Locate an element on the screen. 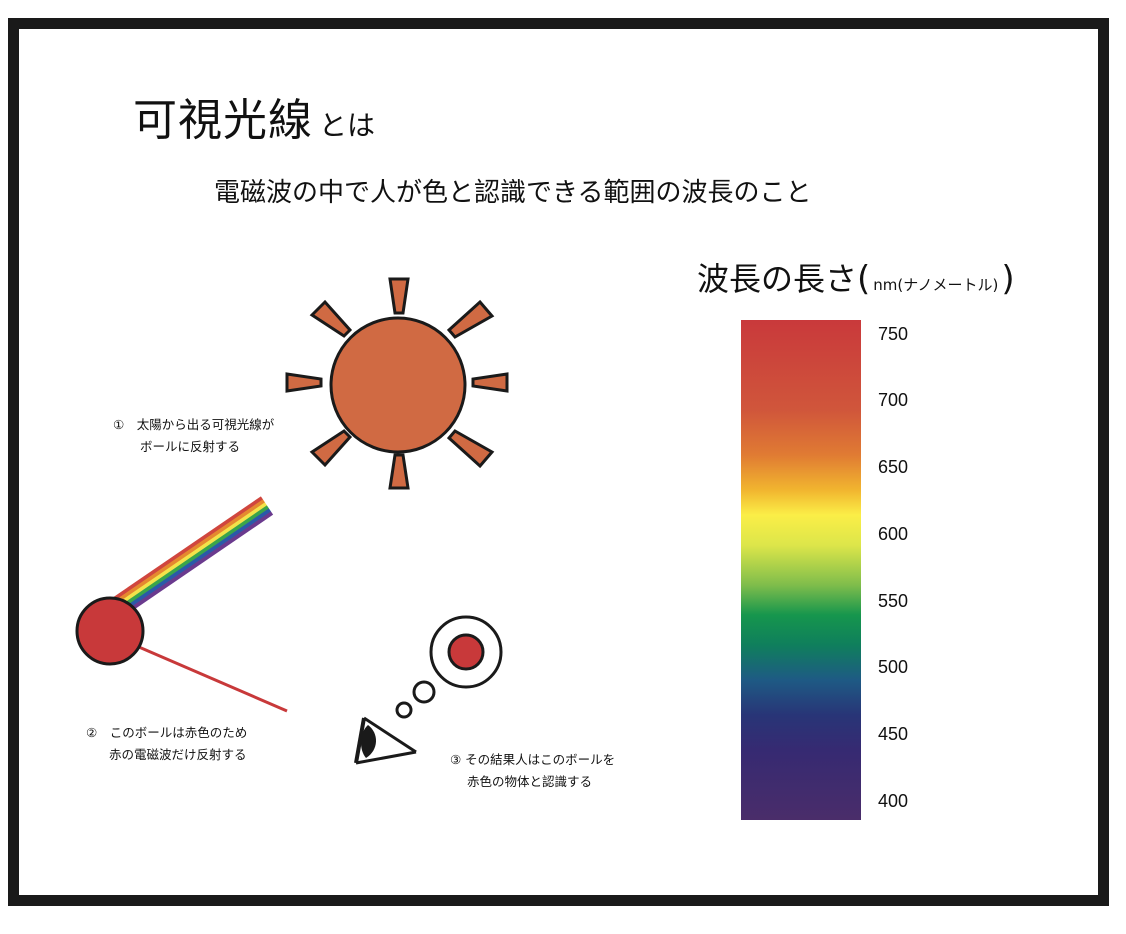  tick-label: 700 is located at coordinates (893, 400).